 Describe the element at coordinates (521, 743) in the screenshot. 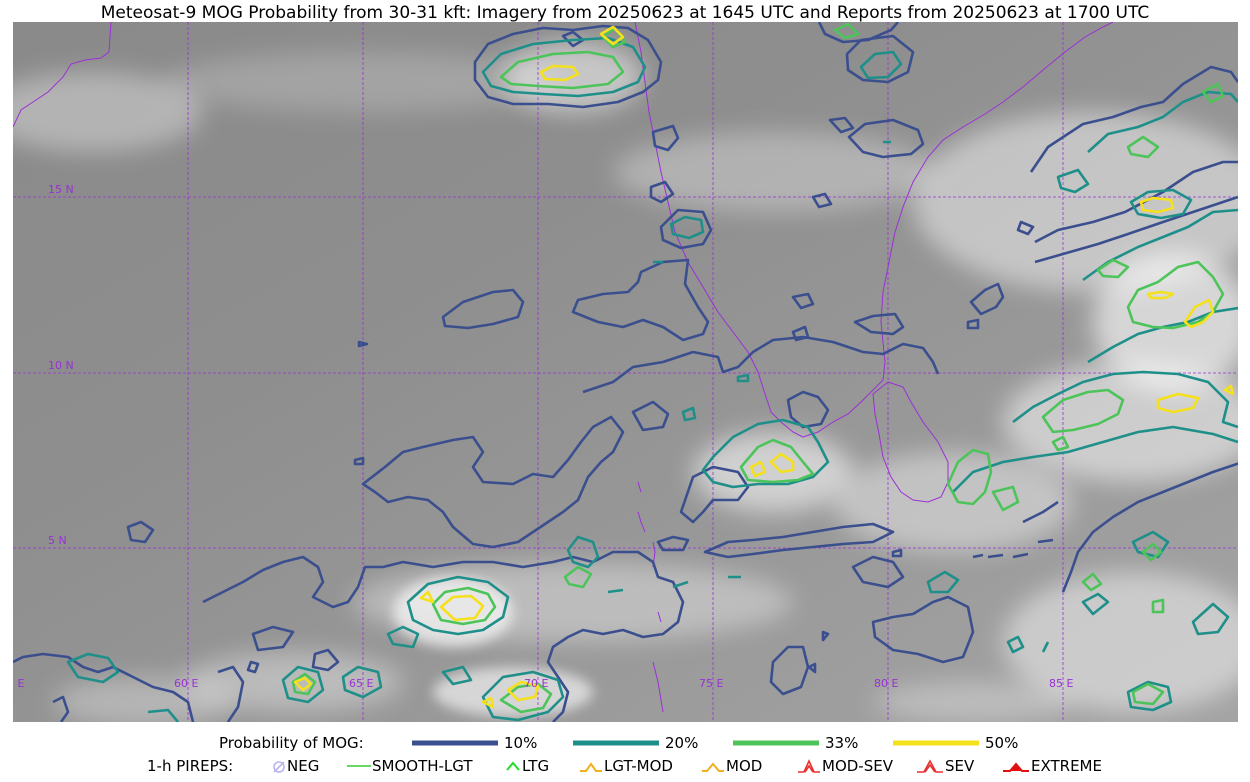

I see `legend-label-10pct: 10%` at that location.